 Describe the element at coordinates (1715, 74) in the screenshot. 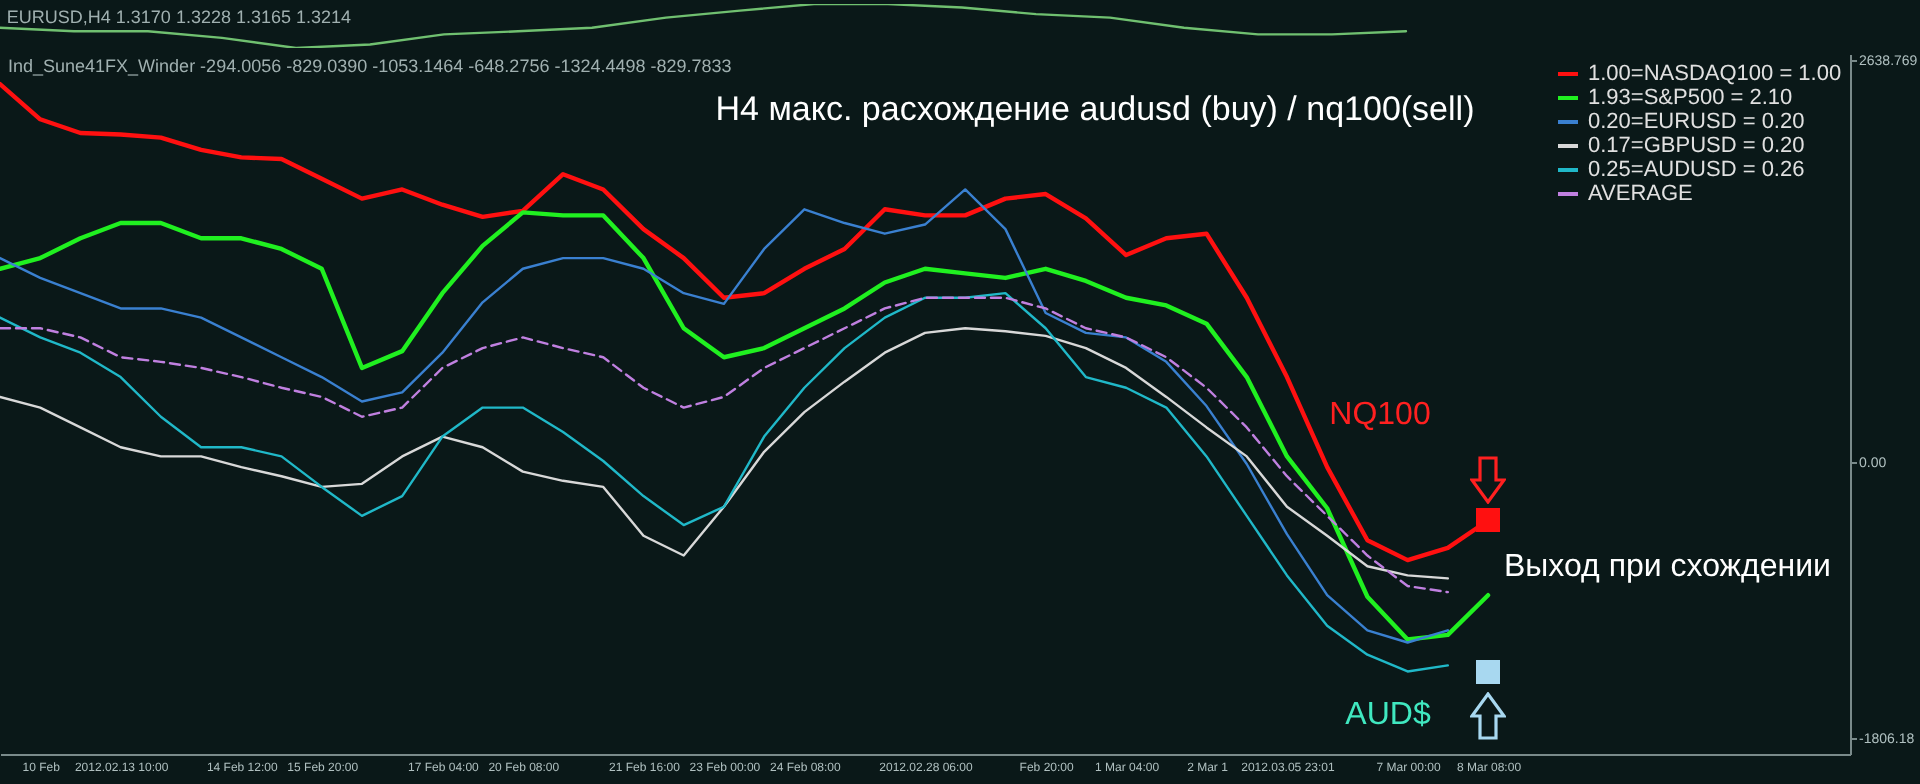

I see `legend-label: 1.00=NASDAQ100 = 1.00` at that location.